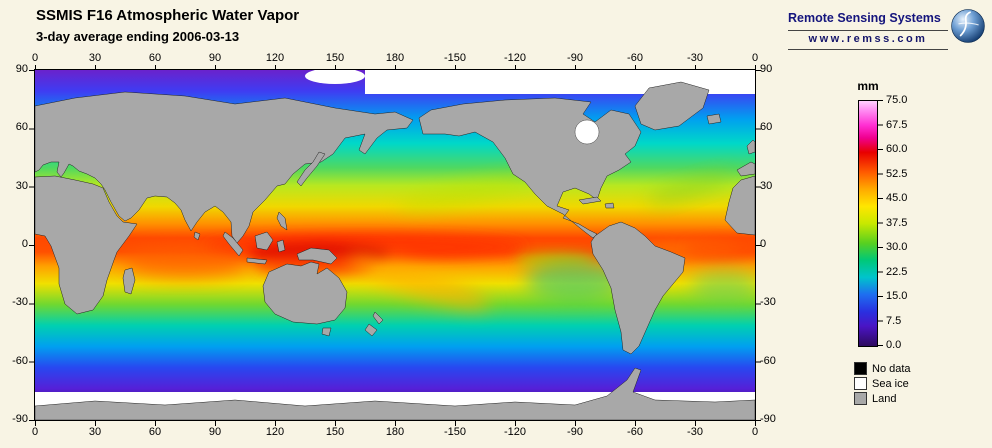  What do you see at coordinates (897, 272) in the screenshot?
I see `colorbar-tick-label: 22.5` at bounding box center [897, 272].